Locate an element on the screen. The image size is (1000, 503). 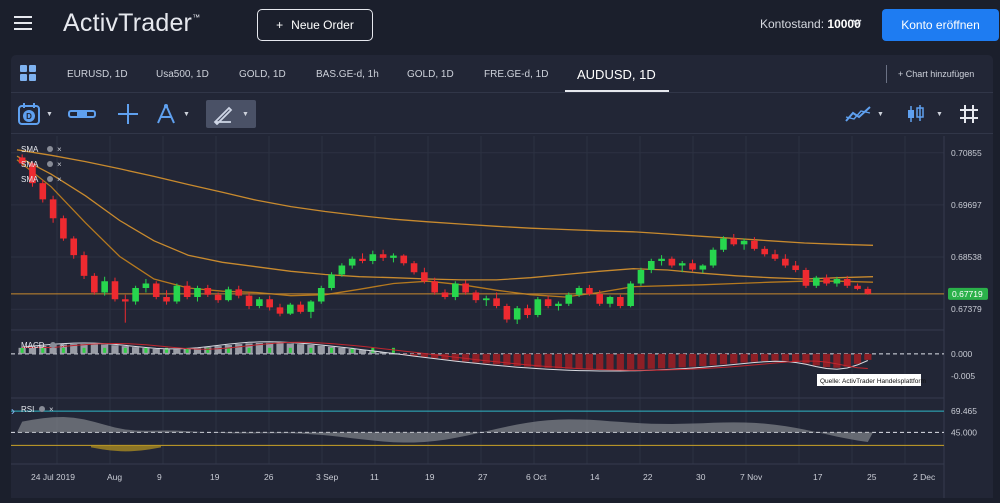
settings-icon is located at coordinates (53, 345).